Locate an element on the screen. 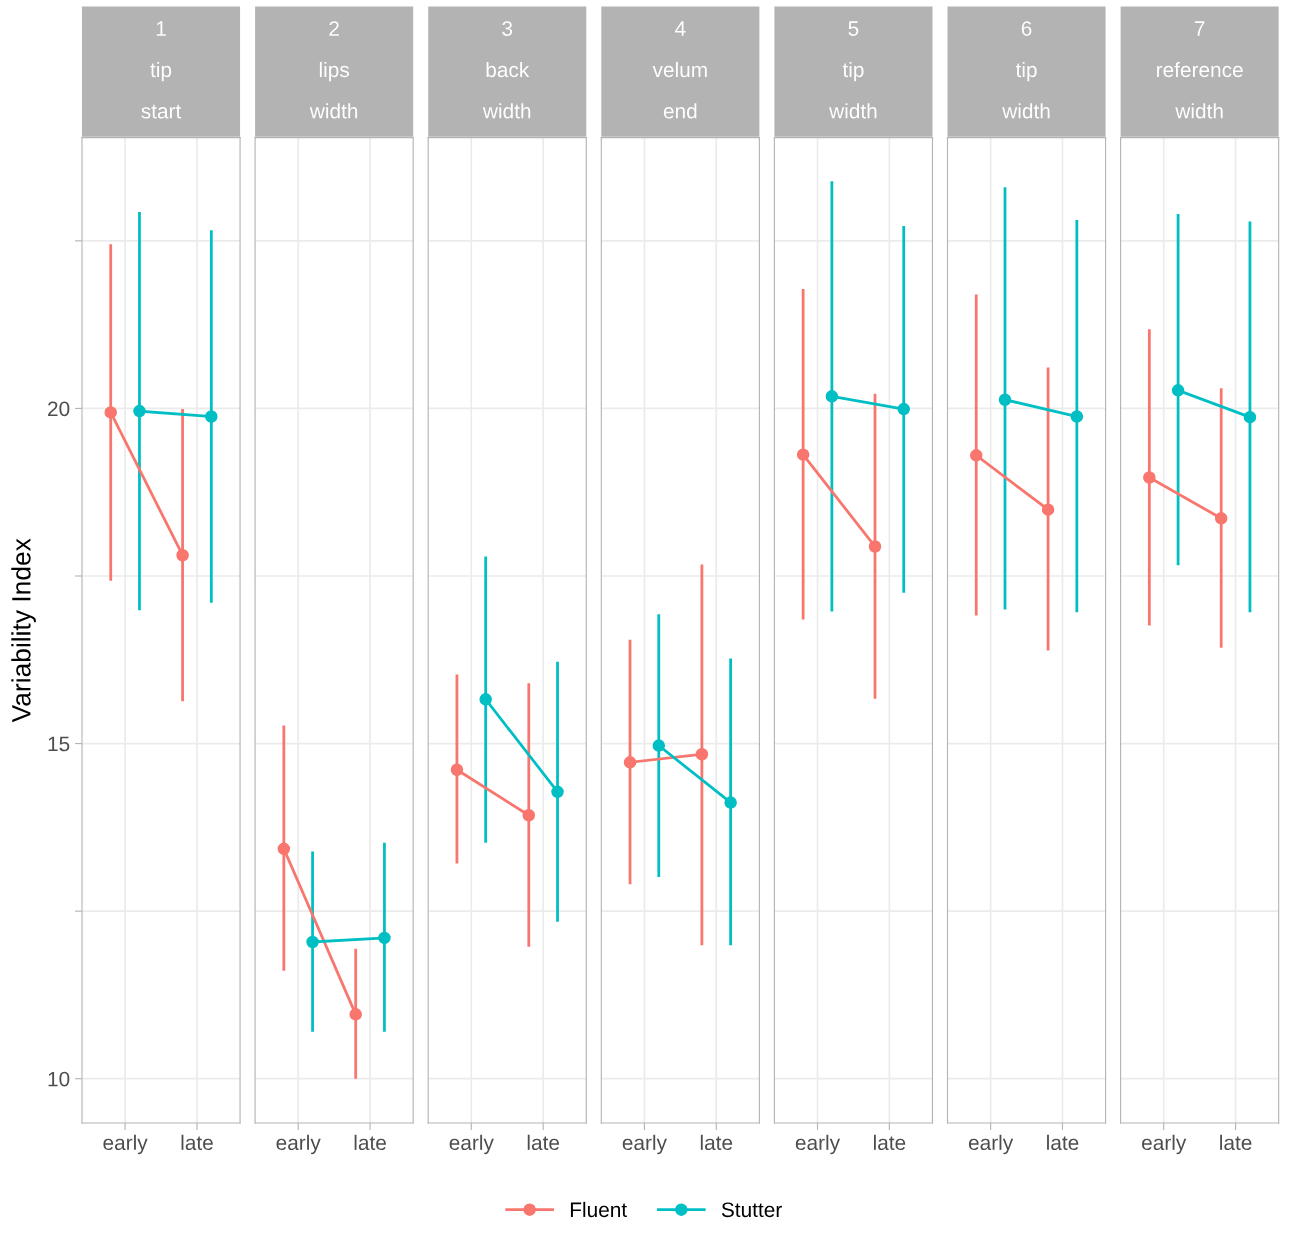  chart-title: 1 tip start is located at coordinates (161, 70).